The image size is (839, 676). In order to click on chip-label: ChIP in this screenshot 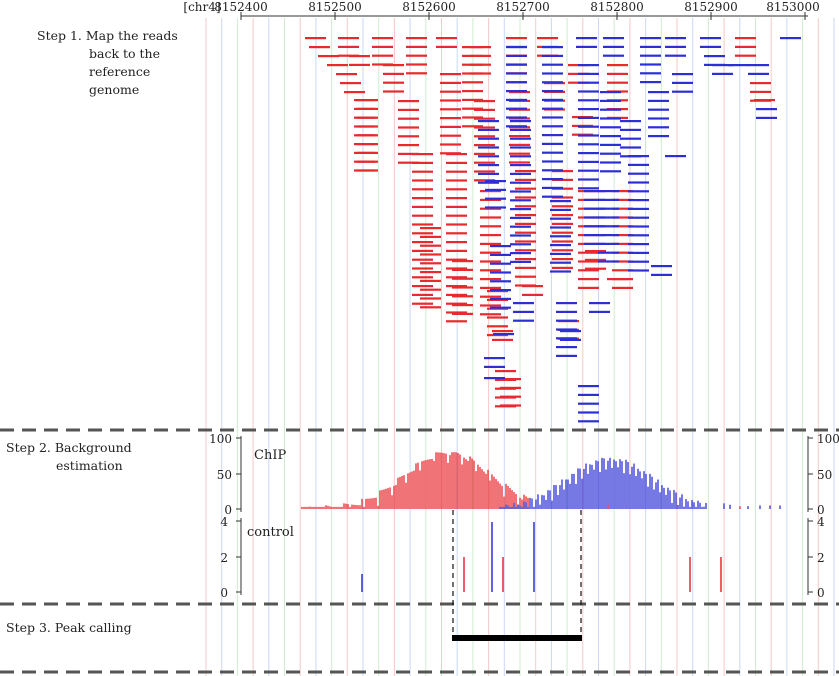, I will do `click(270, 455)`.